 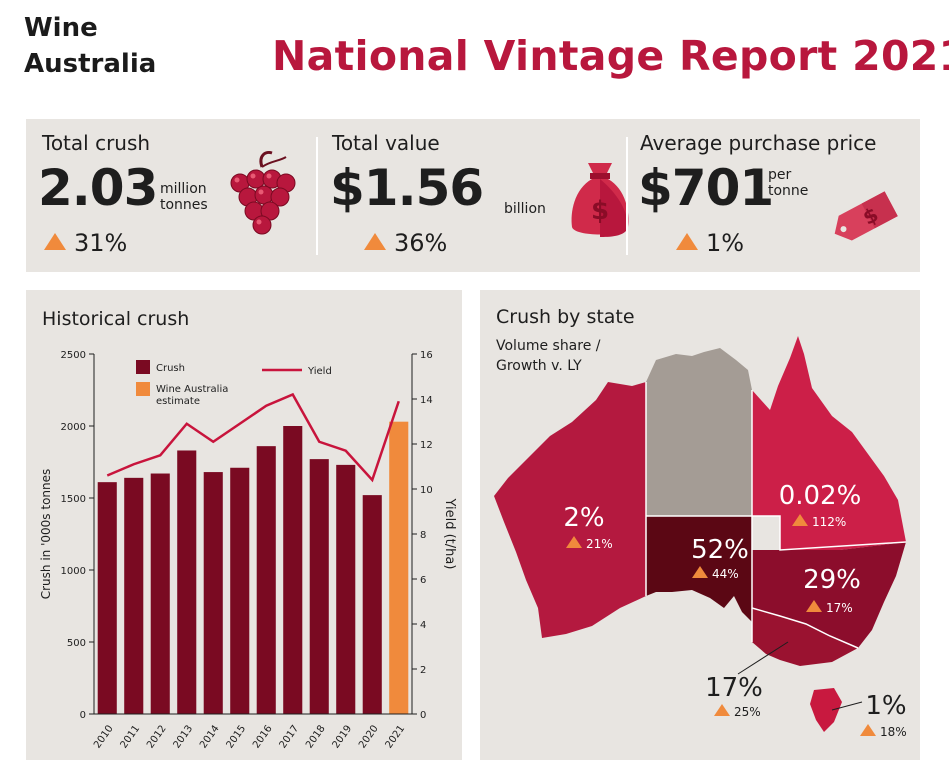 What do you see at coordinates (319, 371) in the screenshot?
I see `legend-label-yield: Yield` at bounding box center [319, 371].